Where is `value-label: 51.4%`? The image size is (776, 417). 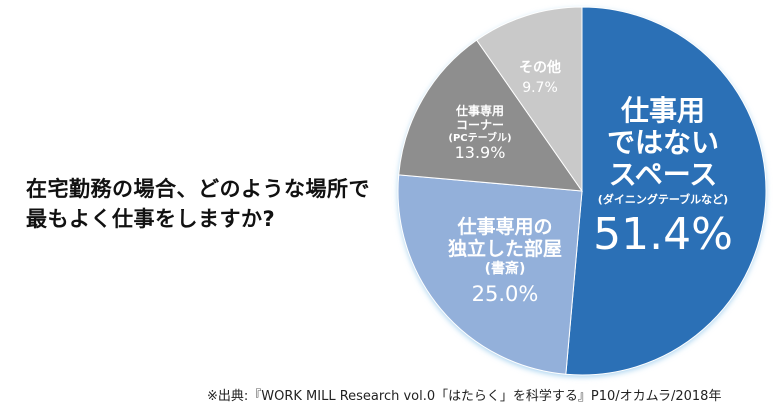 value-label: 51.4% is located at coordinates (663, 235).